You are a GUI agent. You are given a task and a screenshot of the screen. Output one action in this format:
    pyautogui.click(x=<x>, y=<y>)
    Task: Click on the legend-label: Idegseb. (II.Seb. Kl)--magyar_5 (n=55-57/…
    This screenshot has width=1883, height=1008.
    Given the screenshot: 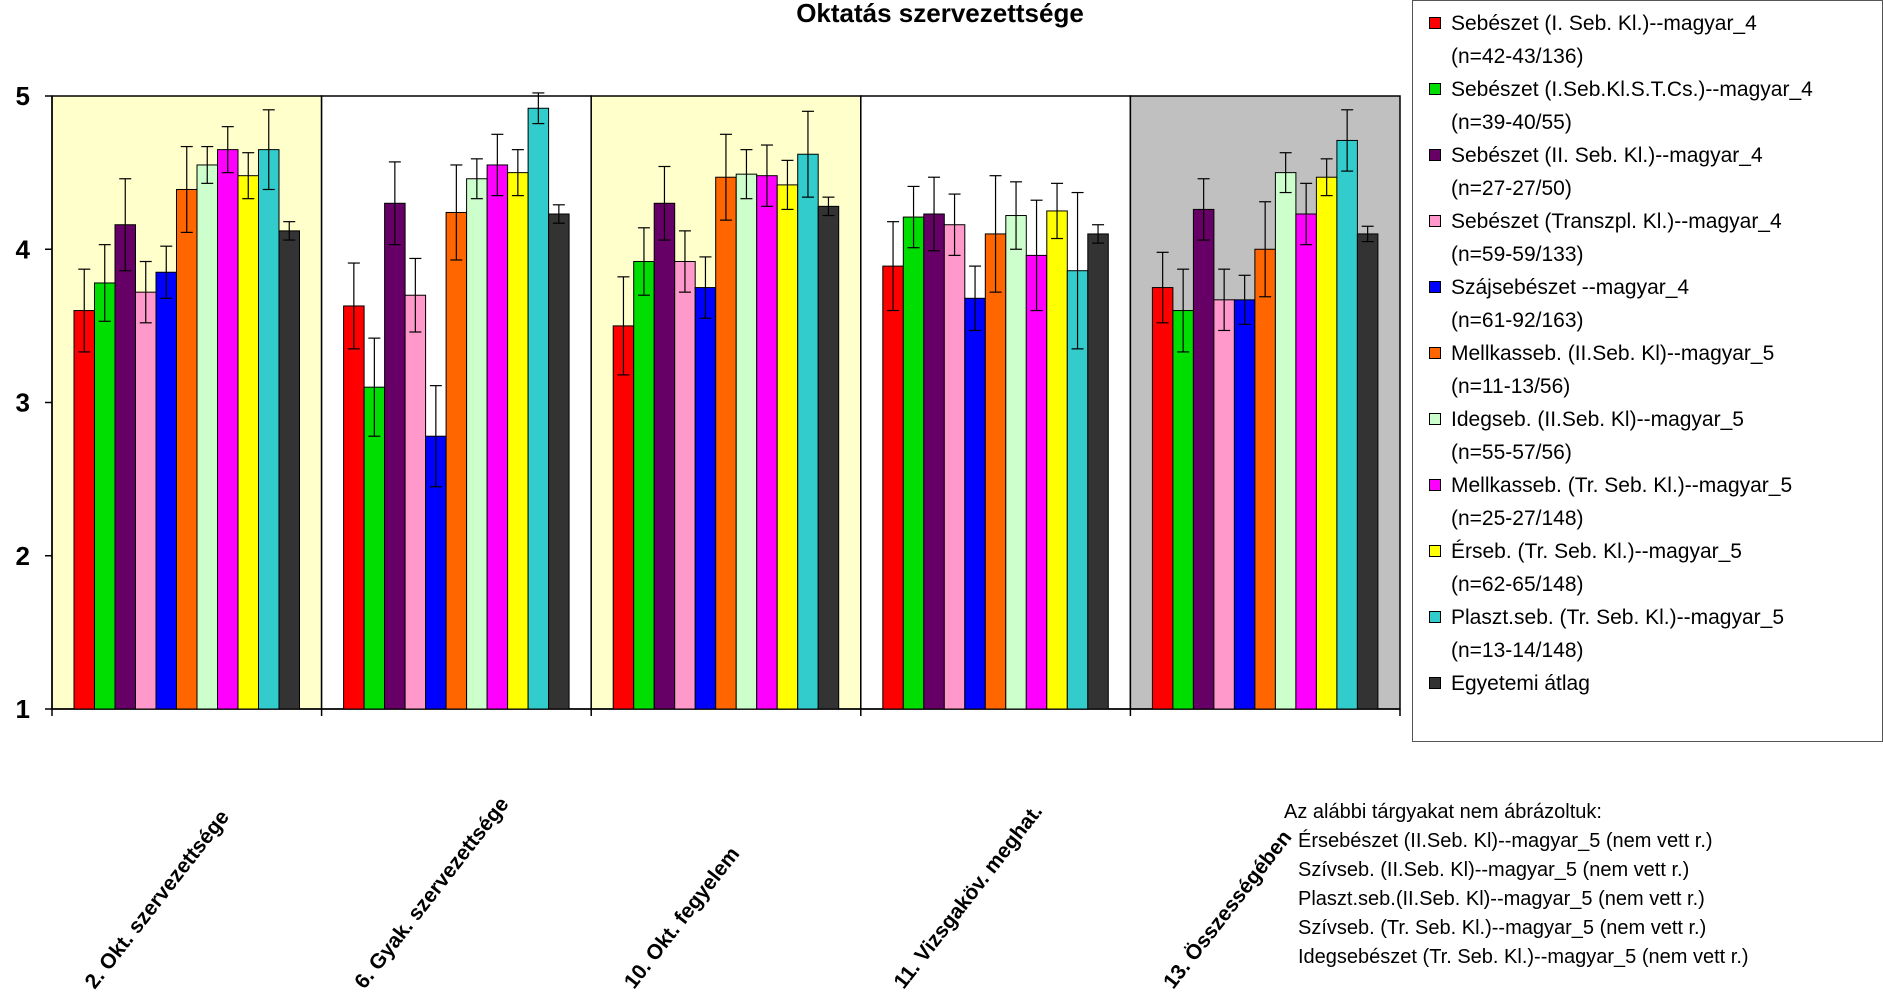 What is the action you would take?
    pyautogui.click(x=1597, y=436)
    